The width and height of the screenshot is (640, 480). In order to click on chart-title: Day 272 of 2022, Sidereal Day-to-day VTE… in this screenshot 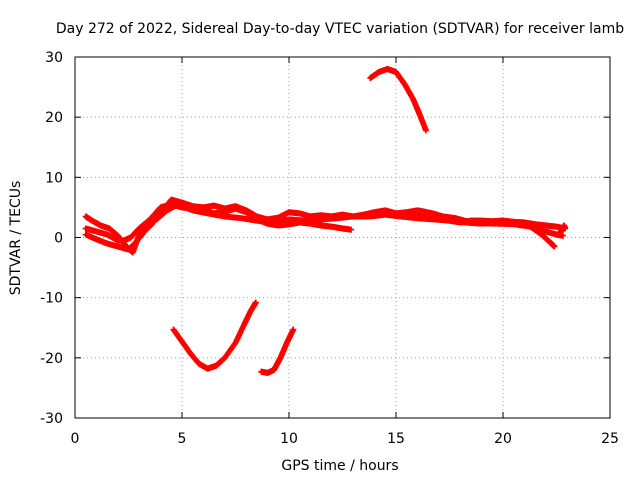, I will do `click(340, 29)`.